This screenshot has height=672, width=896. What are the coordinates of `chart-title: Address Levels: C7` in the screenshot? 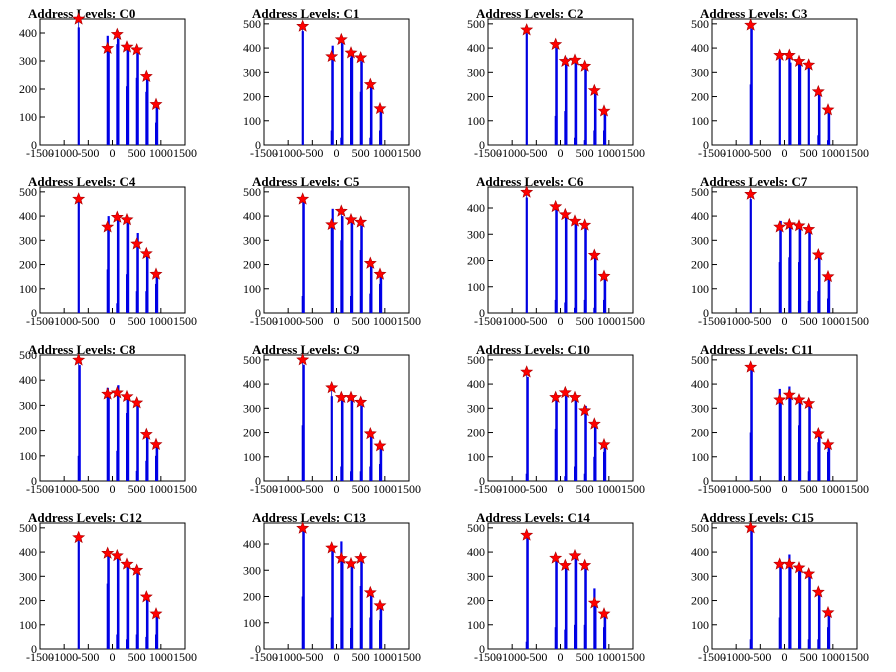 It's located at (754, 181).